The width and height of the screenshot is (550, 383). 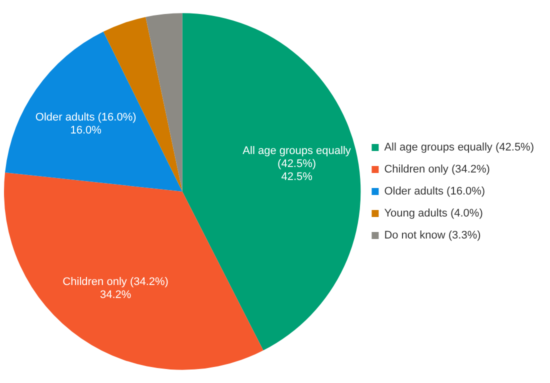 What do you see at coordinates (437, 170) in the screenshot?
I see `legend-label: Children only (34.2%)` at bounding box center [437, 170].